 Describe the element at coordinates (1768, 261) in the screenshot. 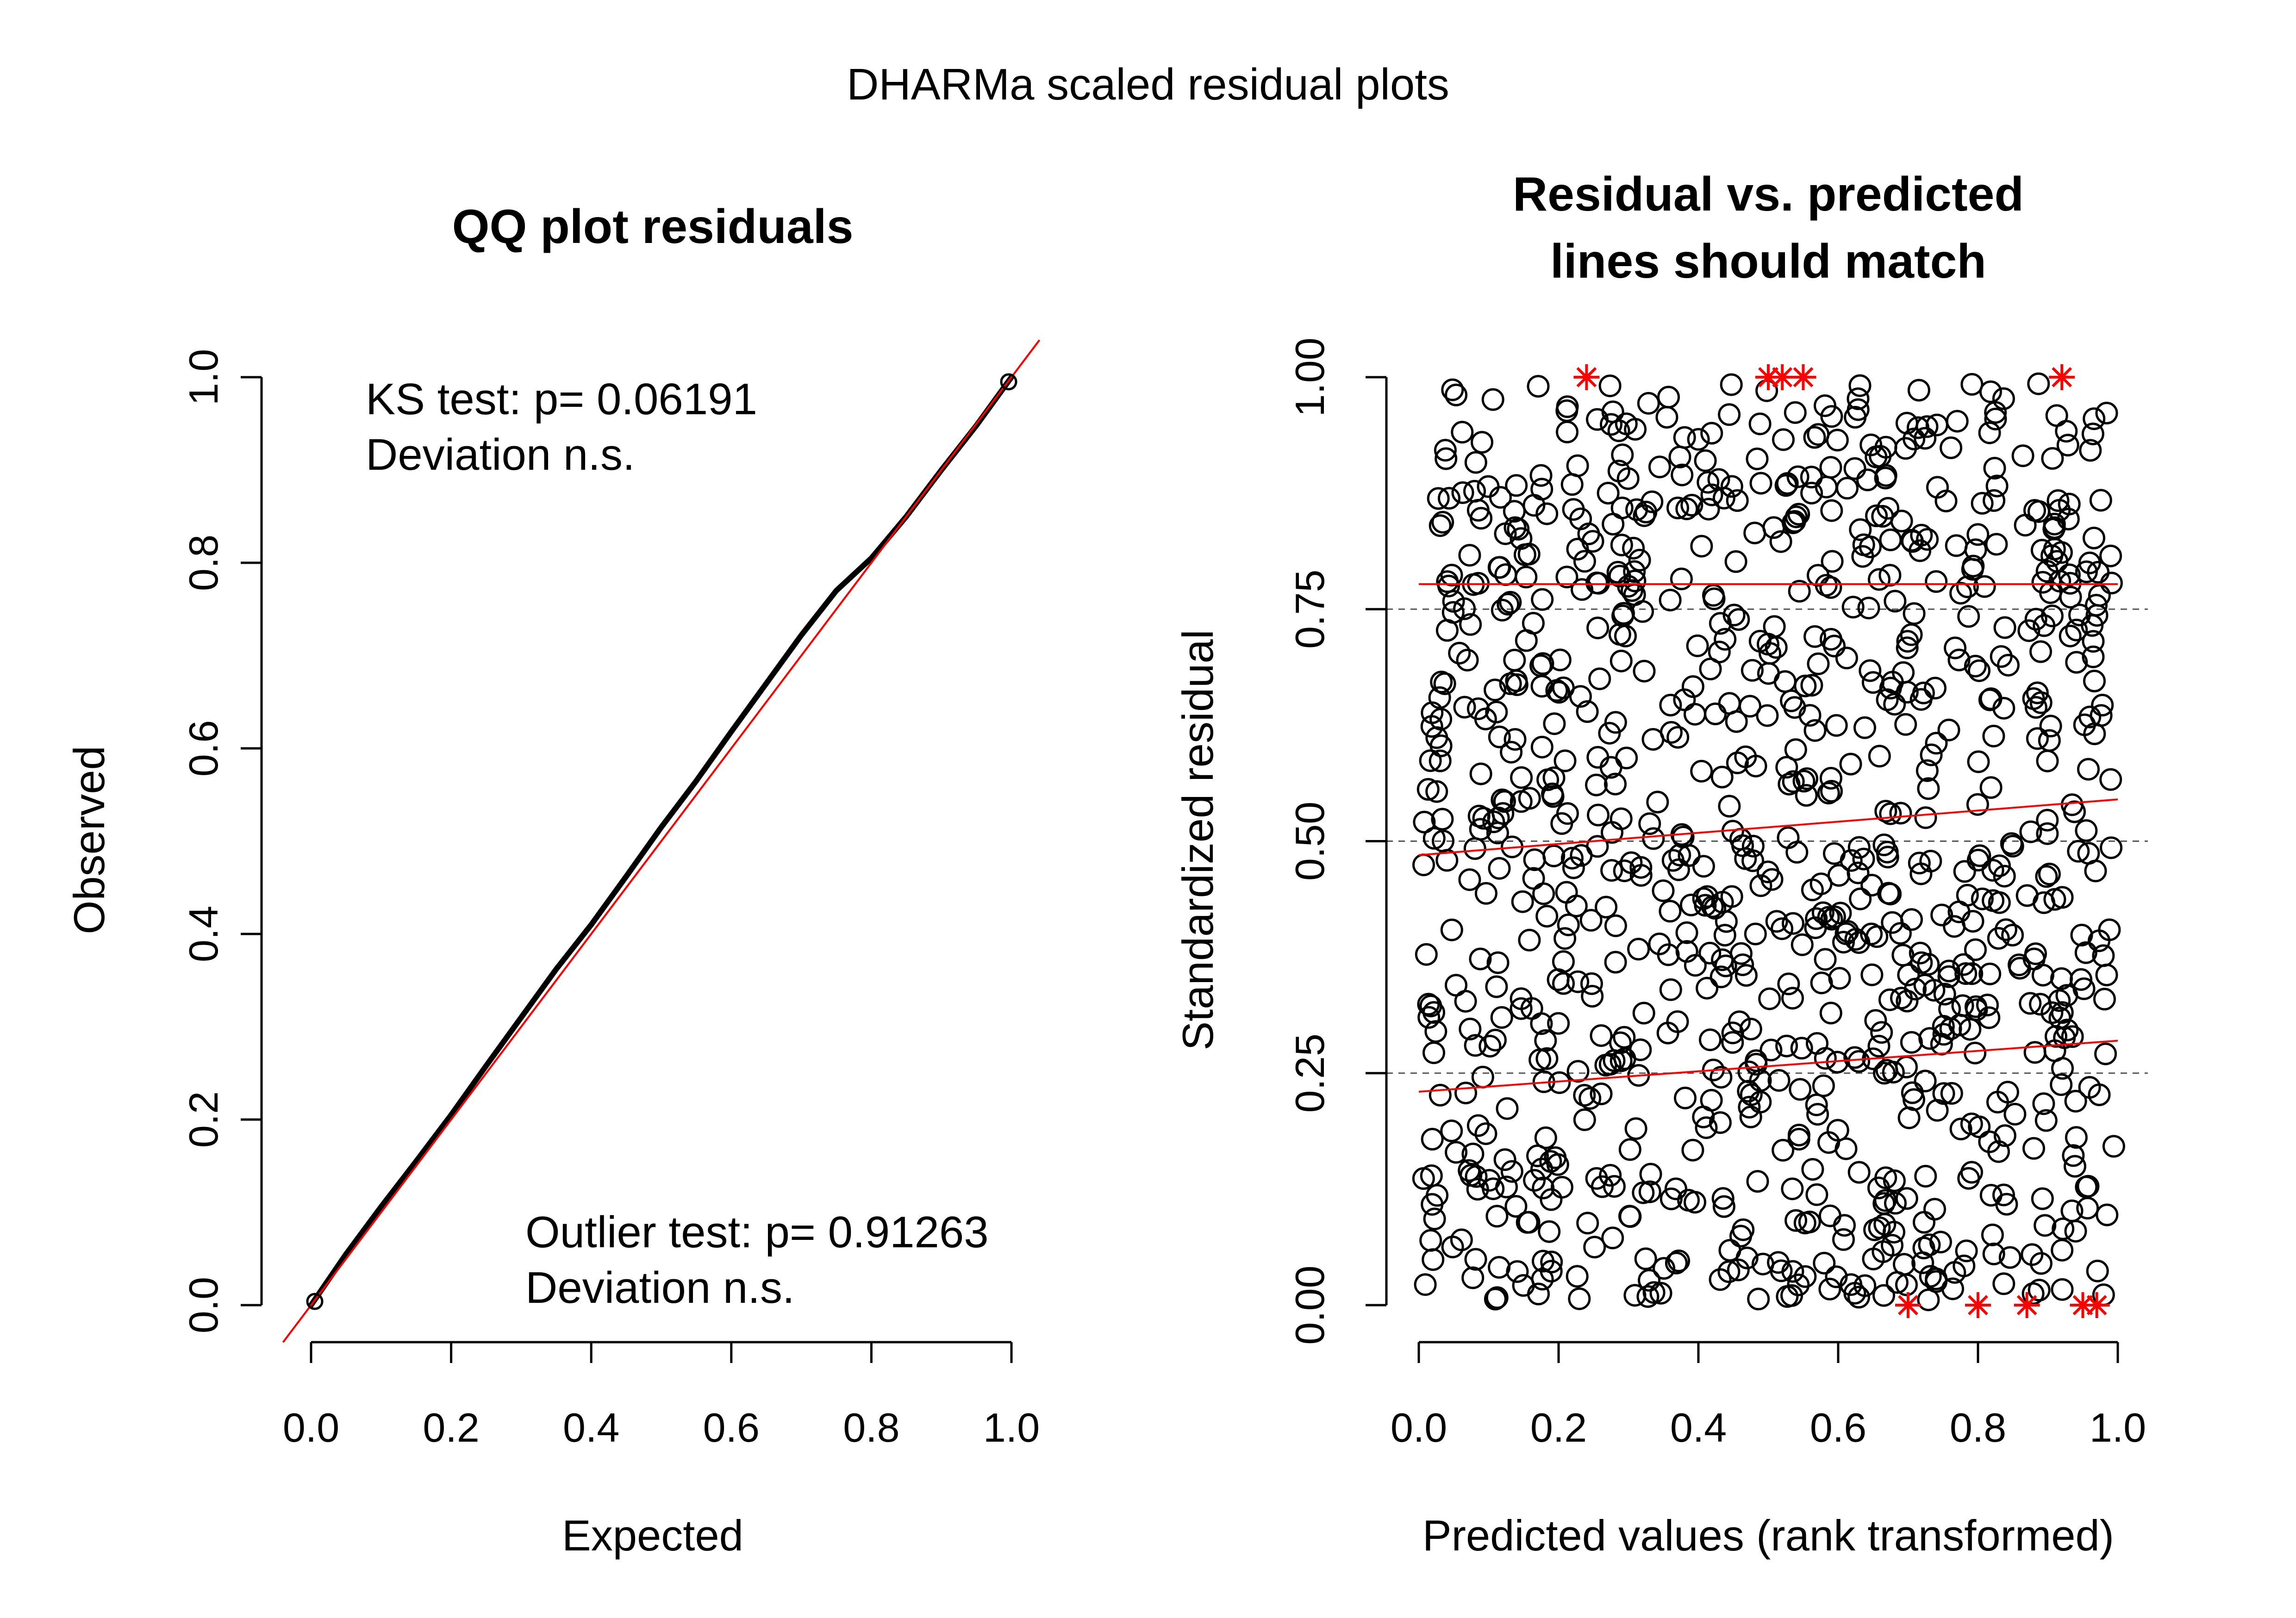

I see `residual-plot-title-line2: lines should match` at that location.